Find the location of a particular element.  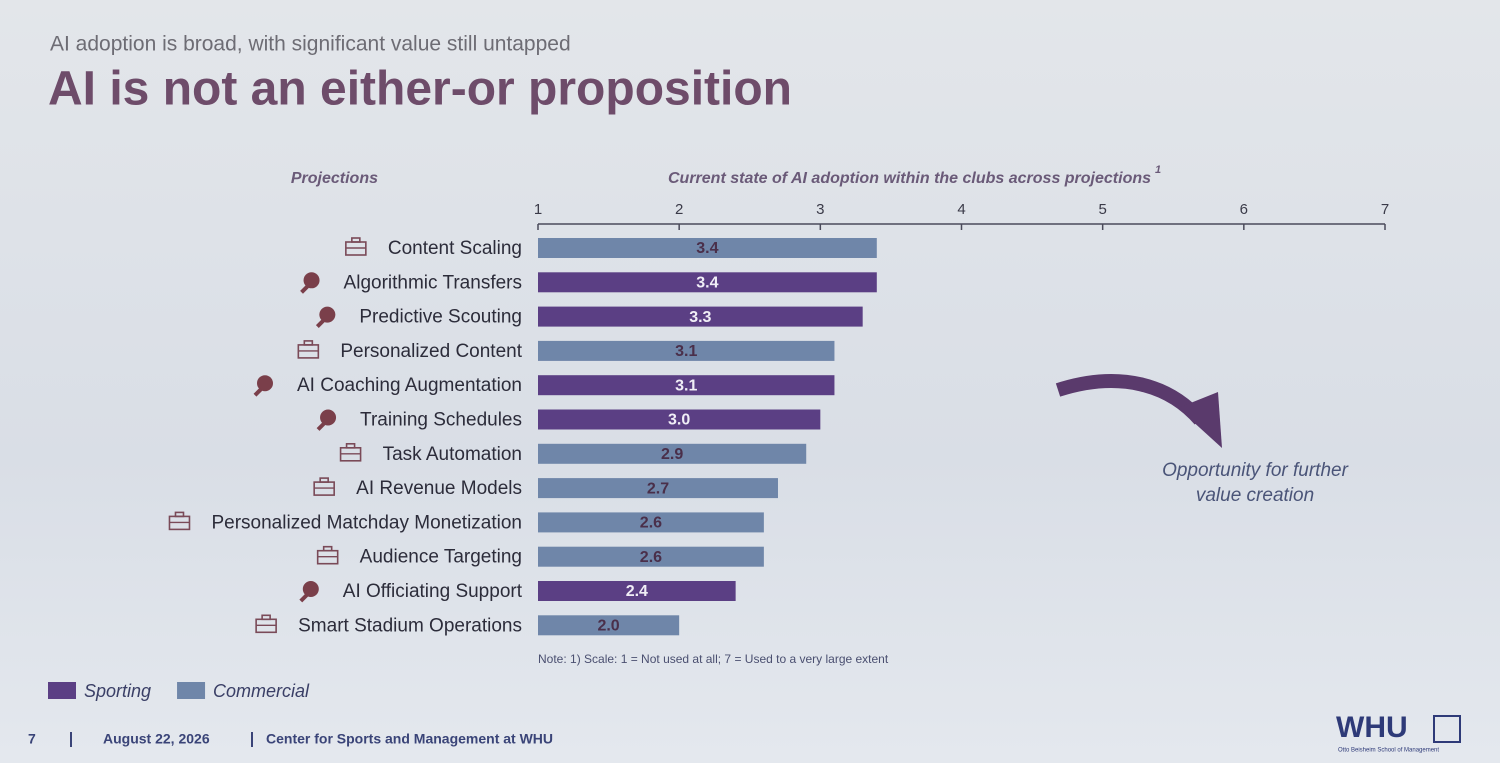

category-label: Task Automation is located at coordinates (452, 454).